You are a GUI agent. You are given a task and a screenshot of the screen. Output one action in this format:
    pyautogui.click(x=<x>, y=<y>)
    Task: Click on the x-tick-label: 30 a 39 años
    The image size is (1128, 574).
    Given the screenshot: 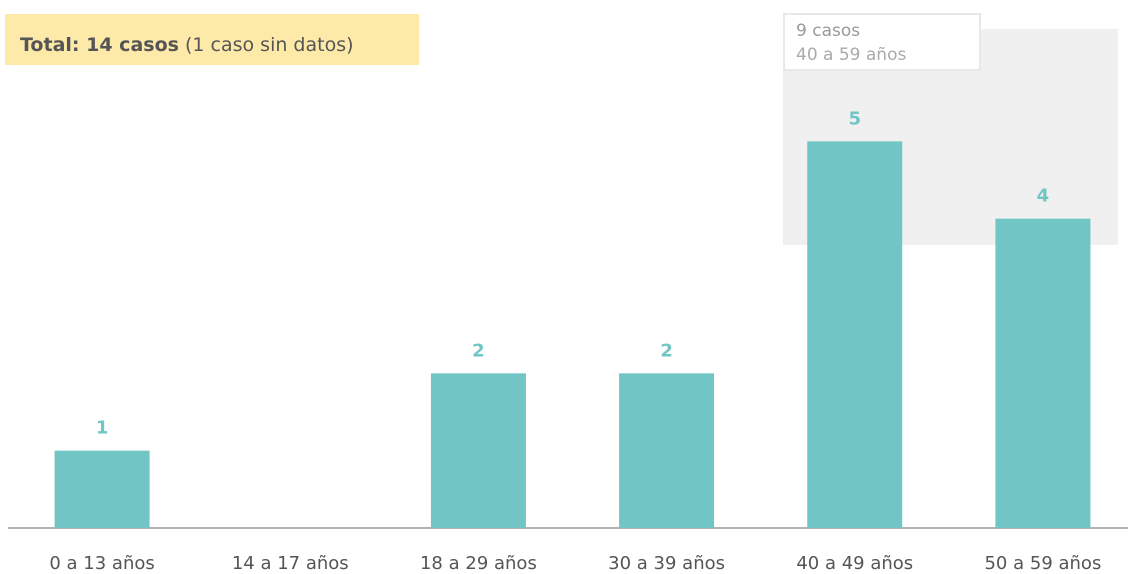 What is the action you would take?
    pyautogui.click(x=666, y=563)
    